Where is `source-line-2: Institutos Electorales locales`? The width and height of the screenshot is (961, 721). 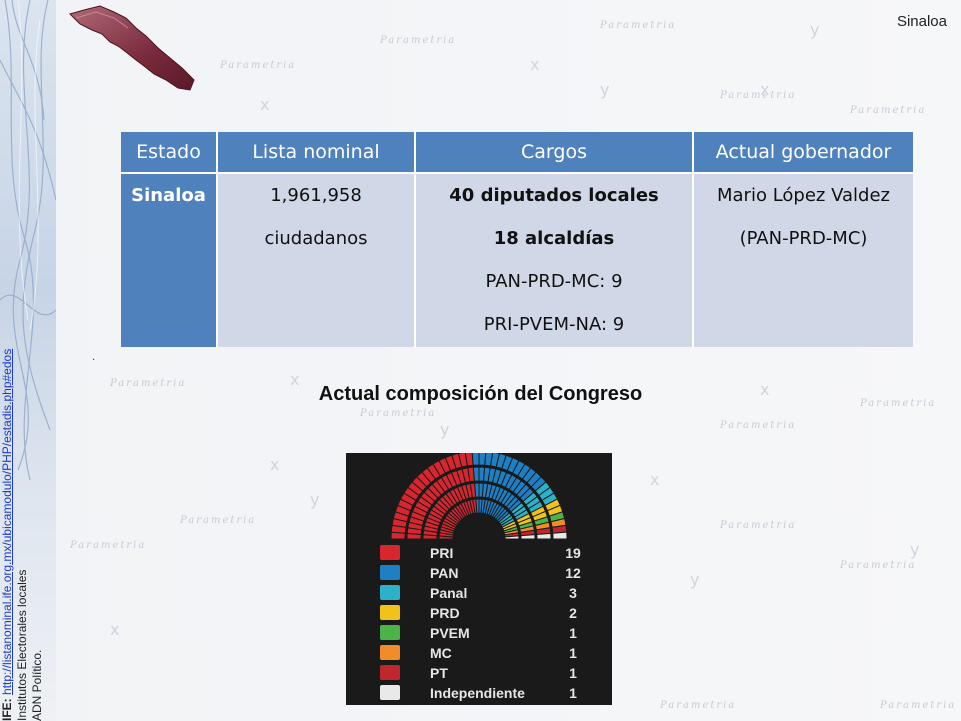
source-line-2: Institutos Electorales locales is located at coordinates (22, 645).